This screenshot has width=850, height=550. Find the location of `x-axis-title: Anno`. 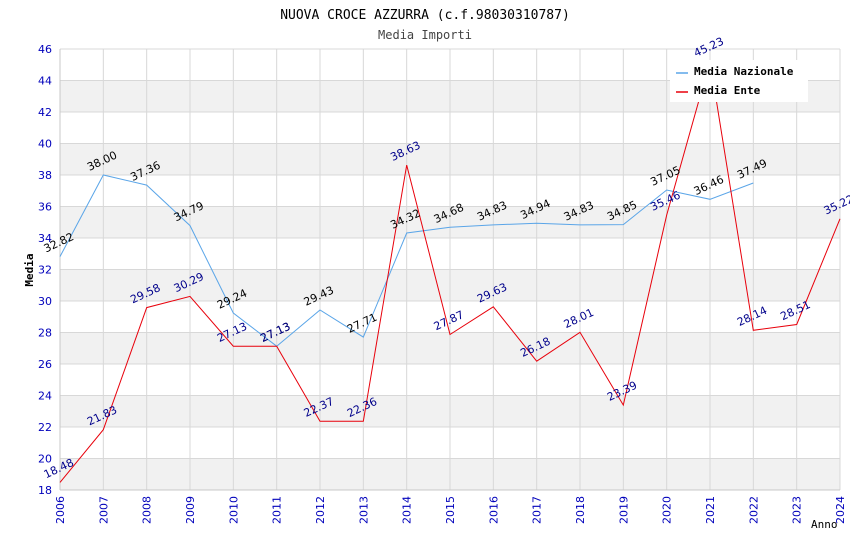

x-axis-title: Anno is located at coordinates (824, 524).